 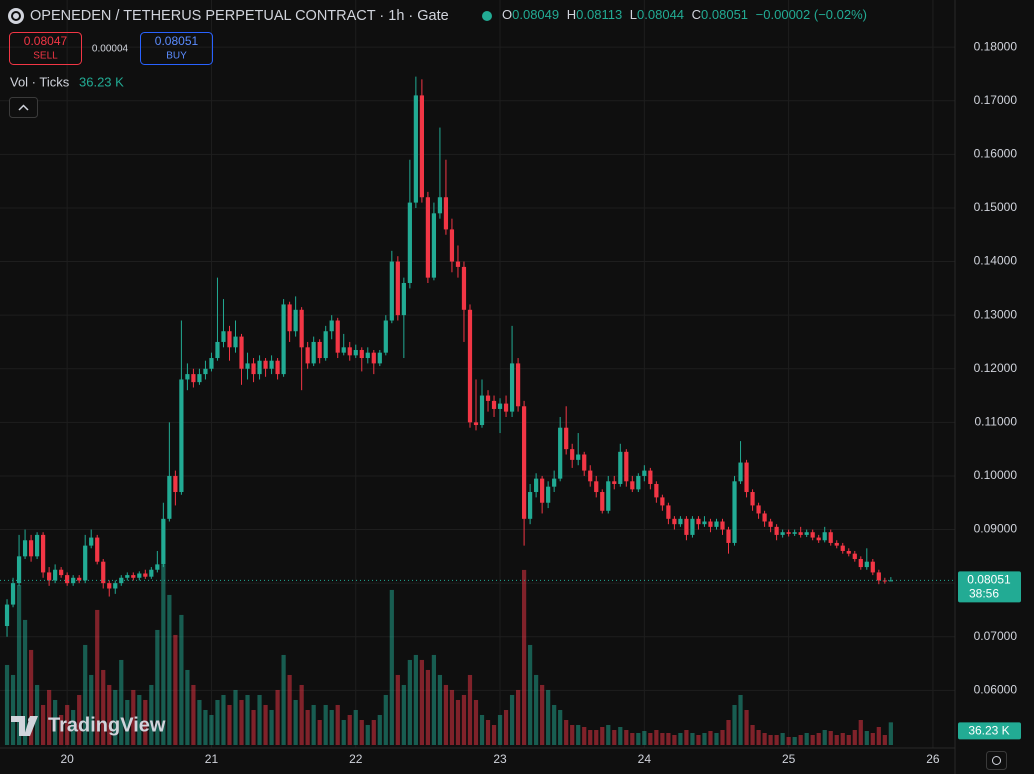 I want to click on sell-button, so click(x=45, y=48).